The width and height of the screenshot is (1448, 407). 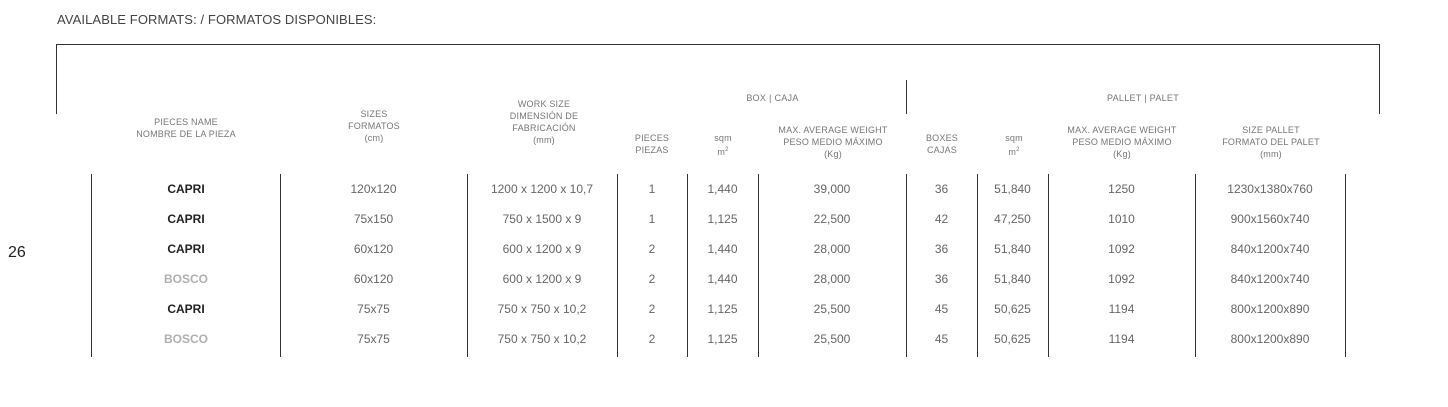 What do you see at coordinates (186, 128) in the screenshot?
I see `header-pieces-name: PIECES NAME NOMBRE DE LA PIEZA` at bounding box center [186, 128].